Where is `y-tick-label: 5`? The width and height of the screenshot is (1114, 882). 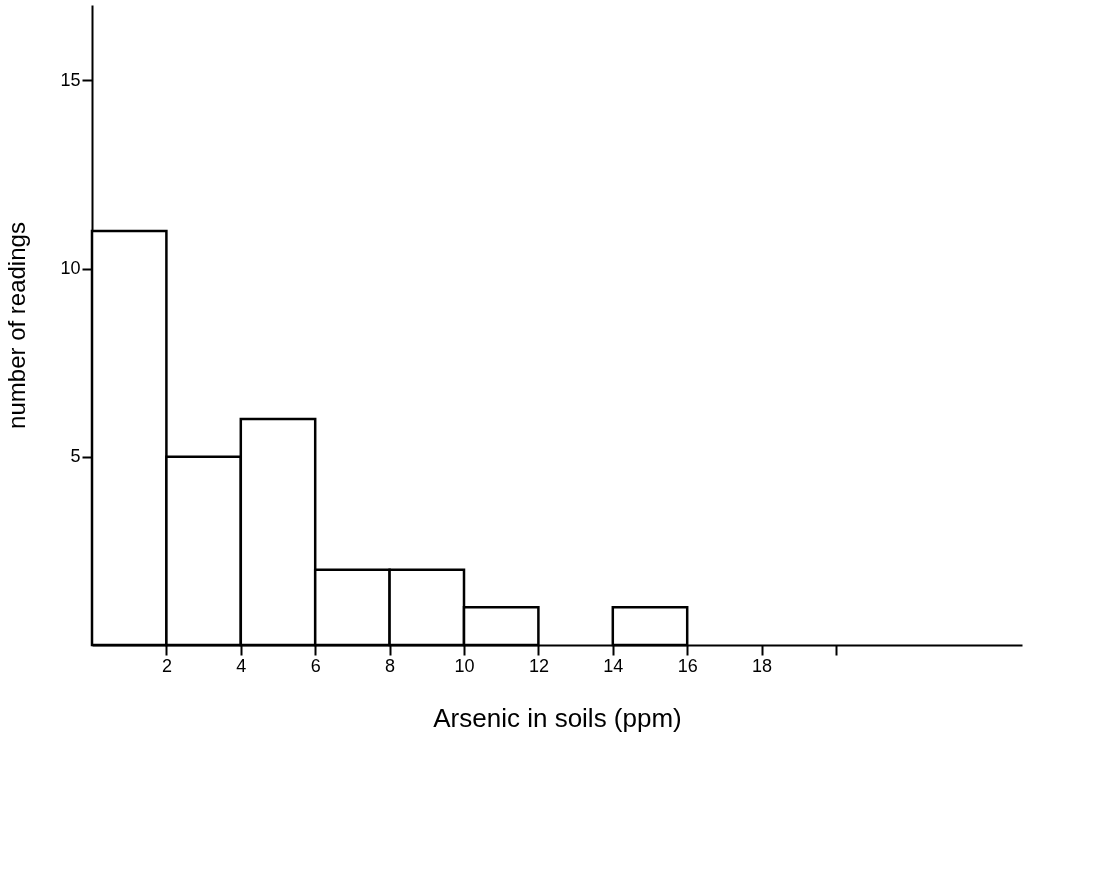
y-tick-label: 5 is located at coordinates (75, 456).